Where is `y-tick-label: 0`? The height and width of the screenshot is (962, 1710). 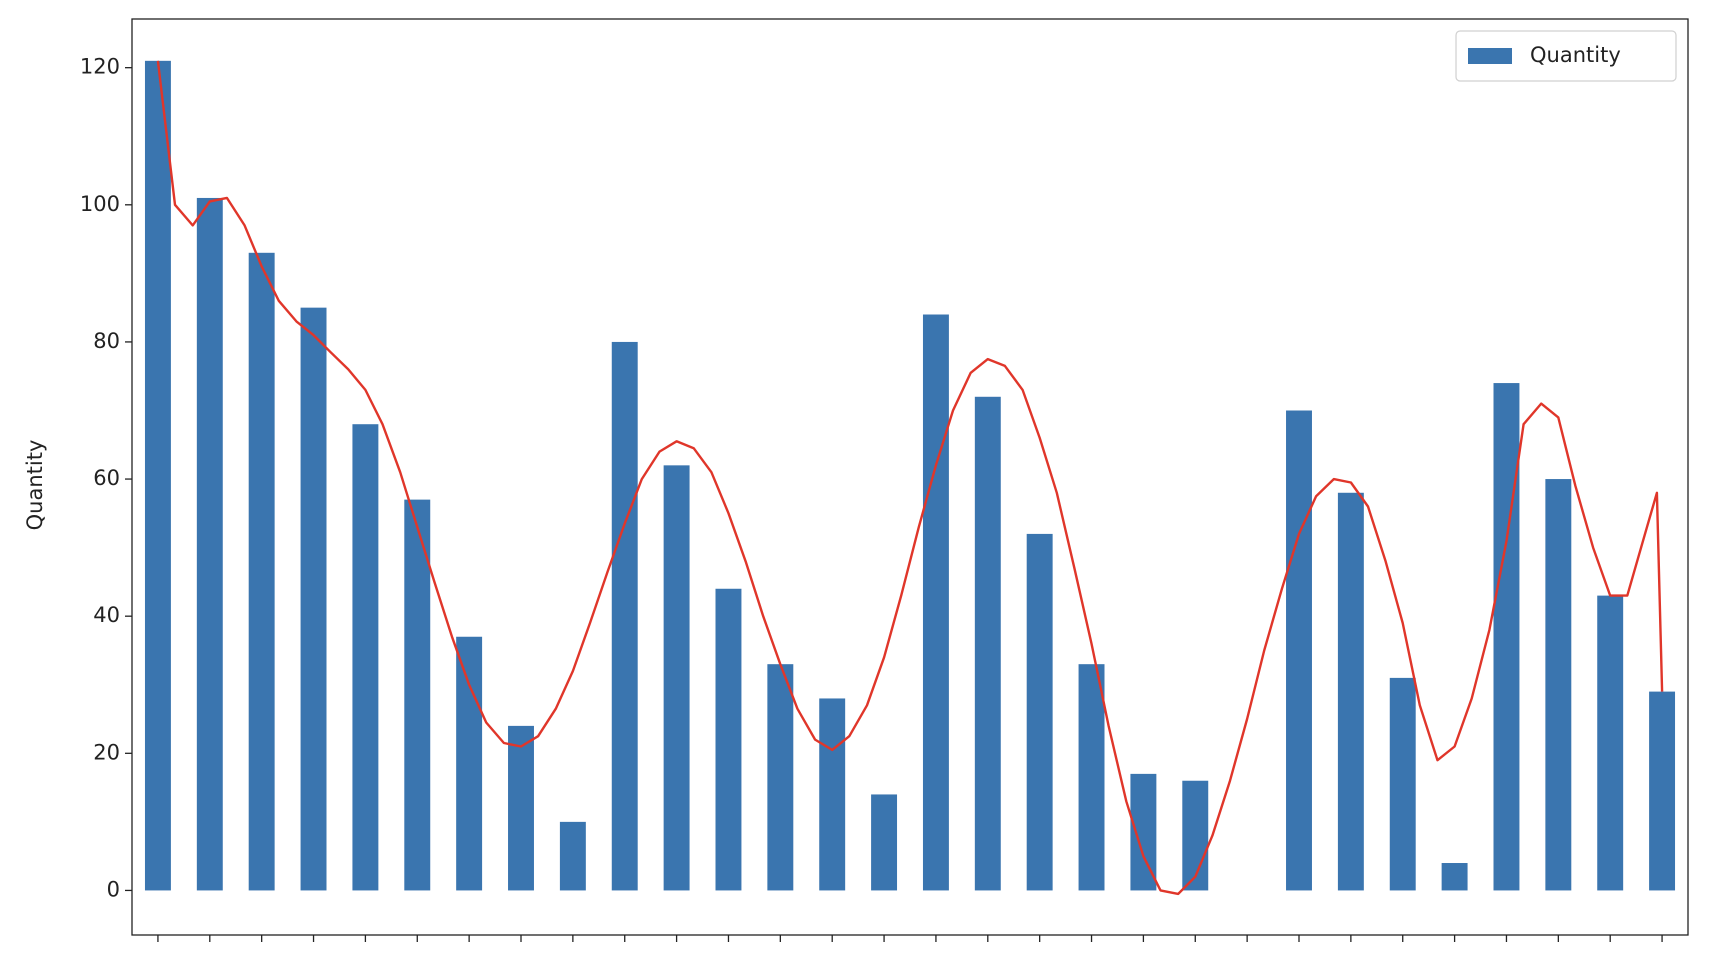
y-tick-label: 0 is located at coordinates (113, 889).